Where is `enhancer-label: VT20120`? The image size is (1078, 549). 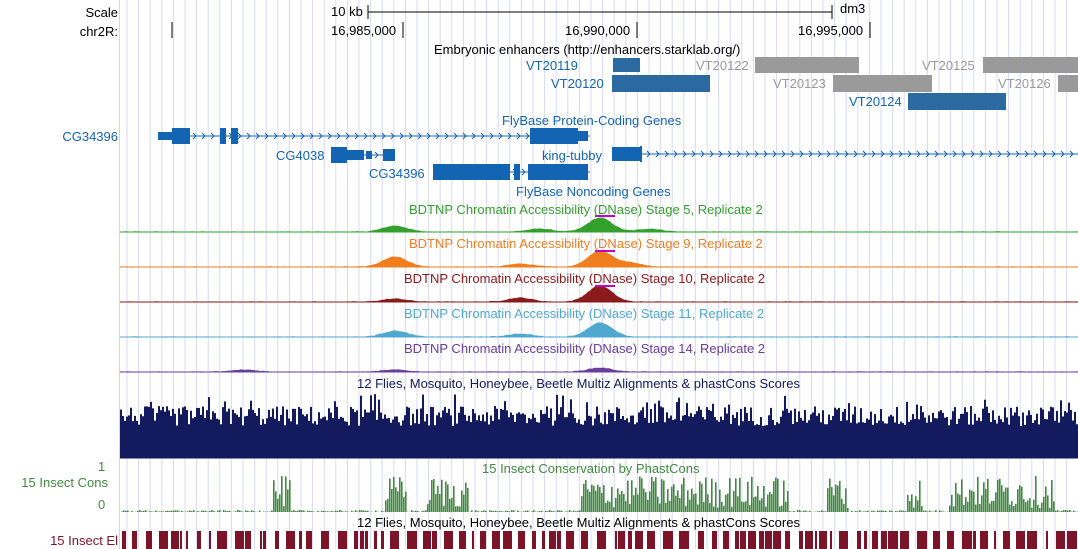 enhancer-label: VT20120 is located at coordinates (577, 83).